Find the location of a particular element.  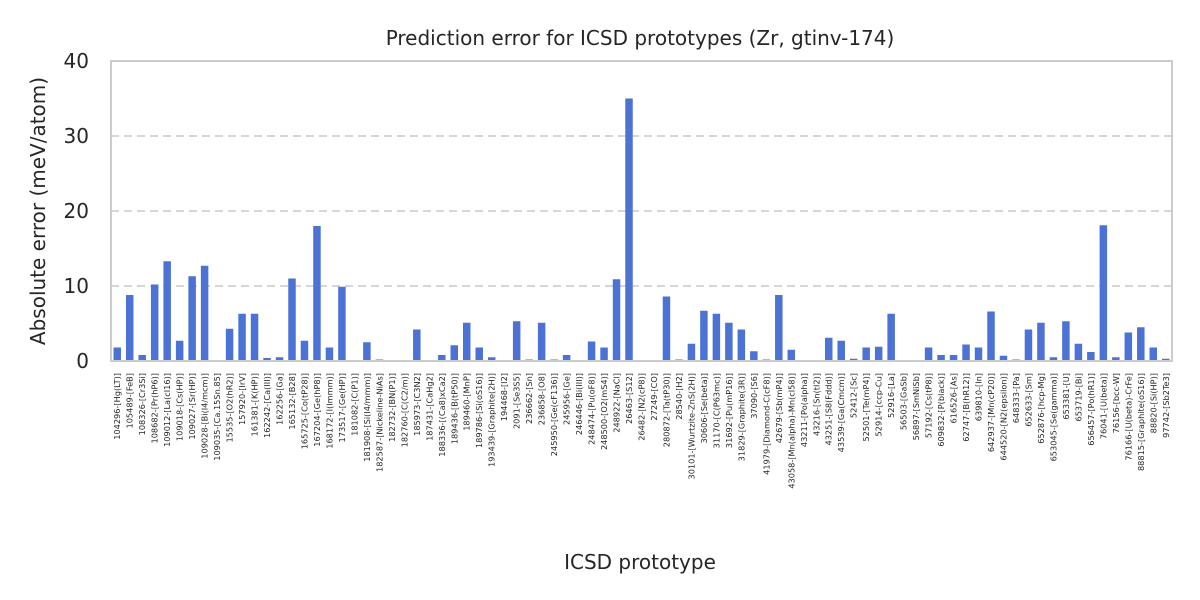

x-tick-label: 109027-[Sr(HP)] is located at coordinates (192, 406).